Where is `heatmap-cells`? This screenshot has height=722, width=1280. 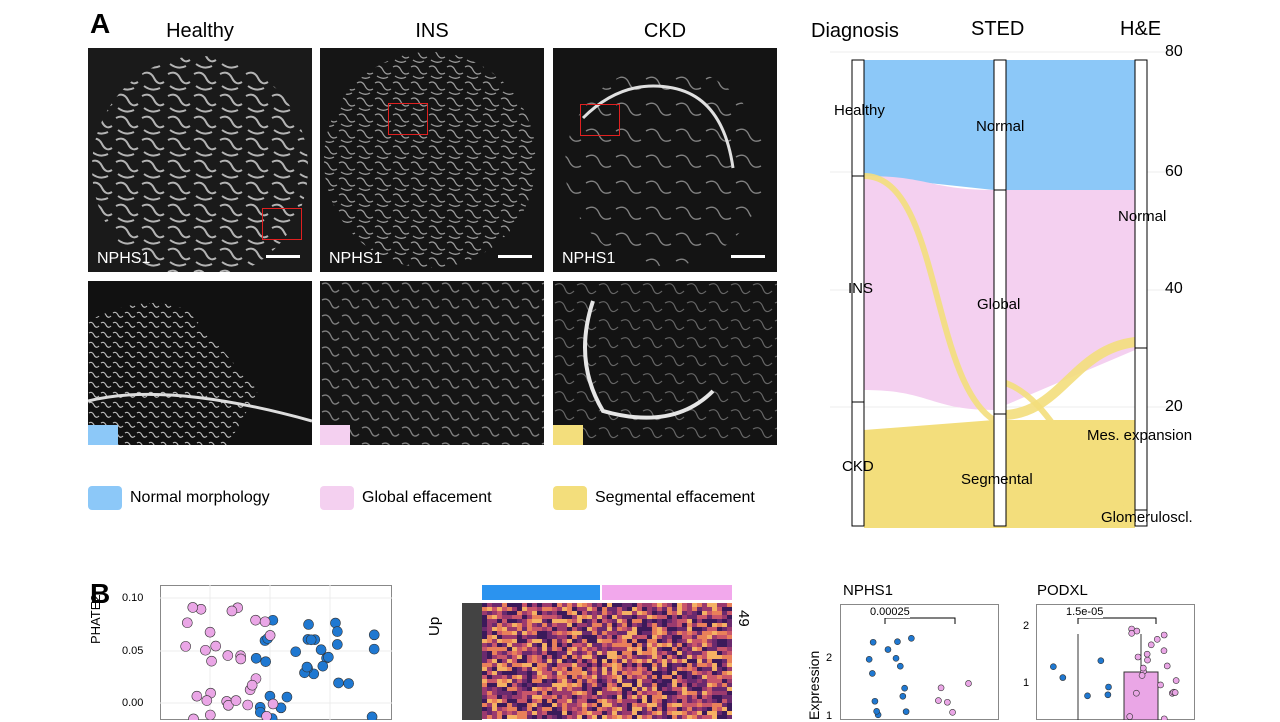
heatmap-cells is located at coordinates (607, 661).